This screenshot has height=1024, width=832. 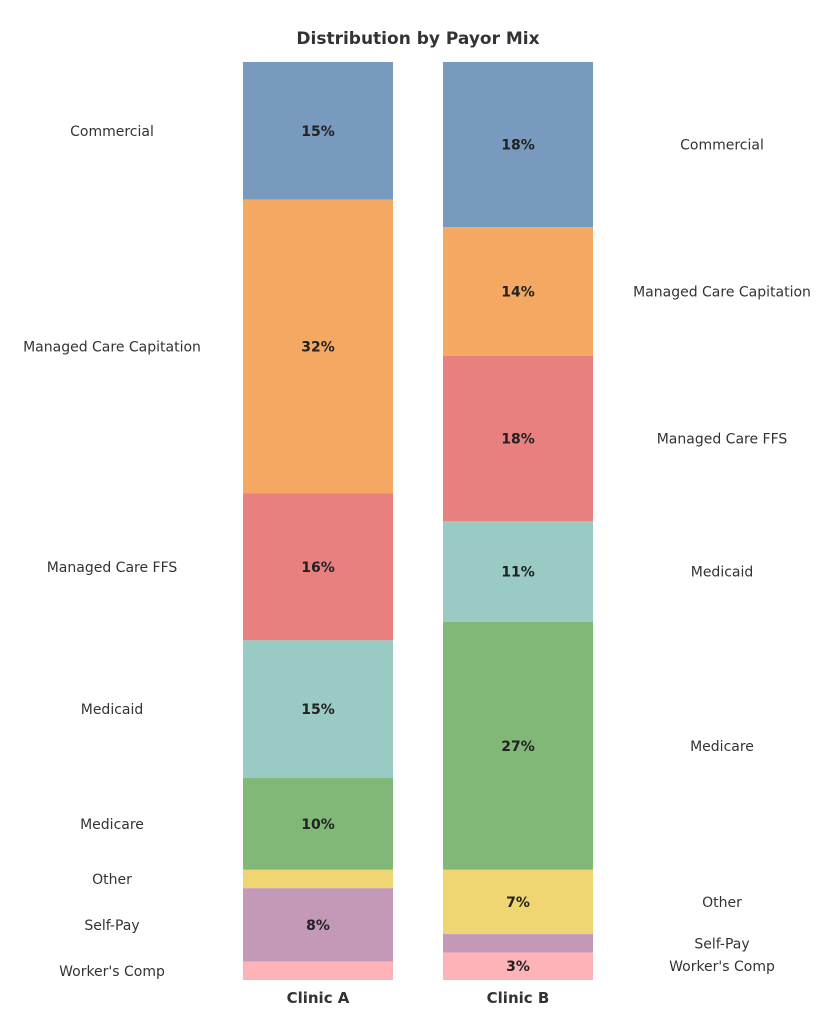 I want to click on data-label: 32%, so click(x=318, y=348).